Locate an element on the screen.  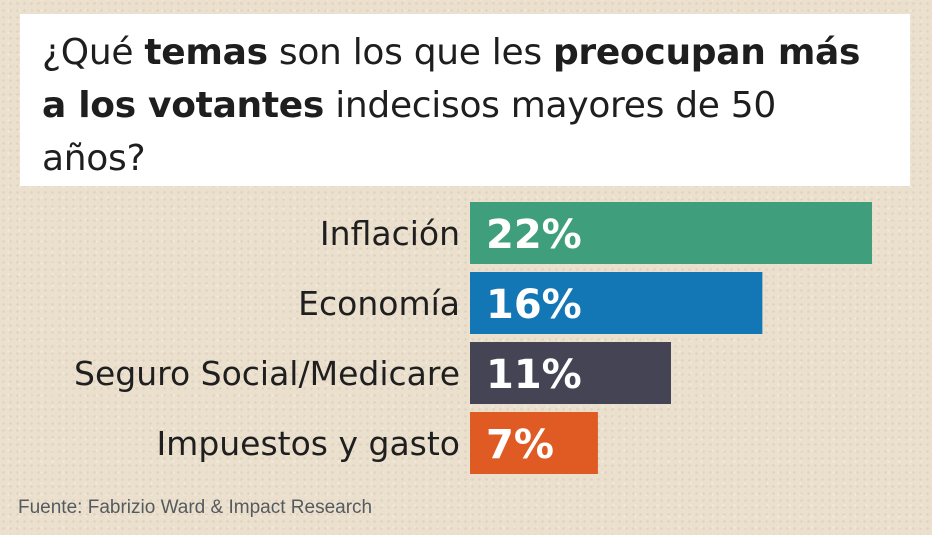
title-part-3: preocupan is located at coordinates (659, 52).